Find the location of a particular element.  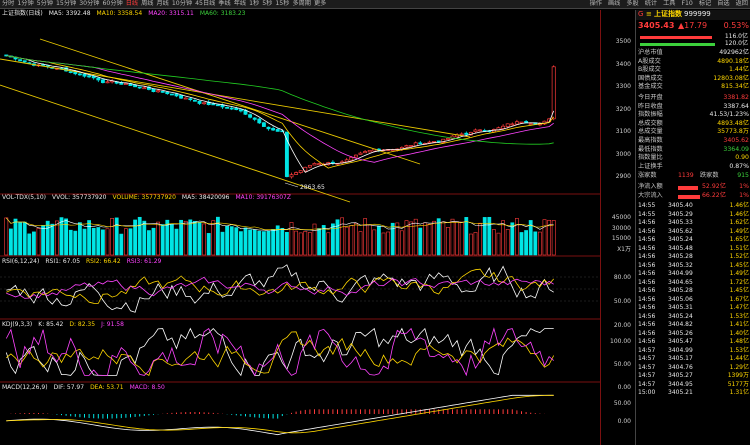

stat-value: 815.34亿 is located at coordinates (735, 87).